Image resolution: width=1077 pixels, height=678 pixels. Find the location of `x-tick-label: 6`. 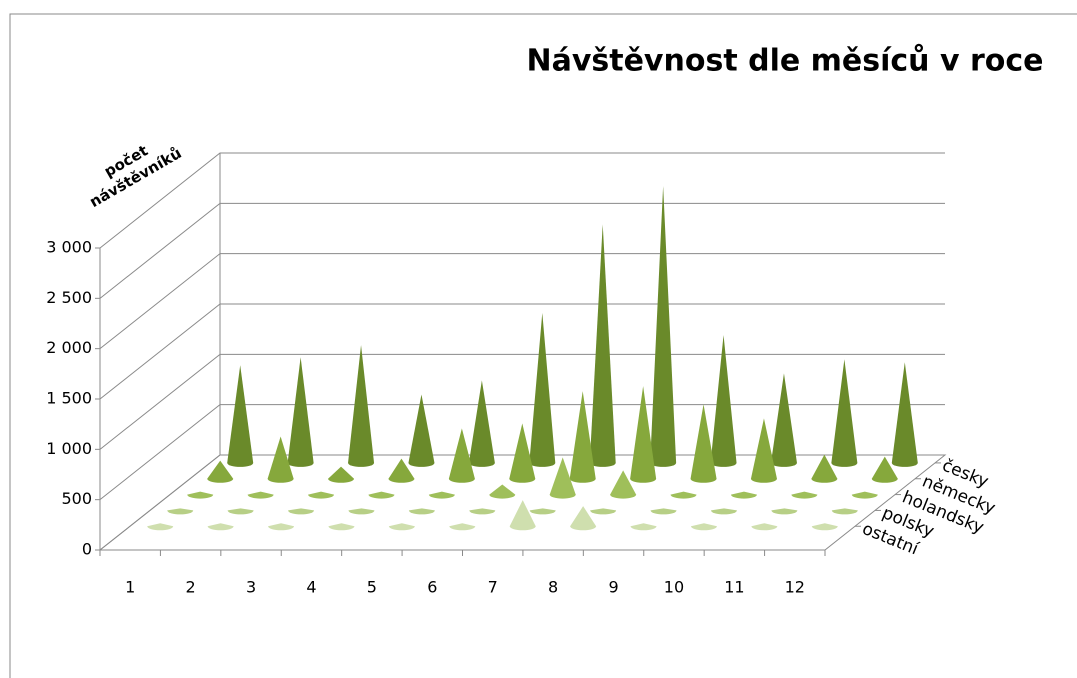

x-tick-label: 6 is located at coordinates (432, 587).